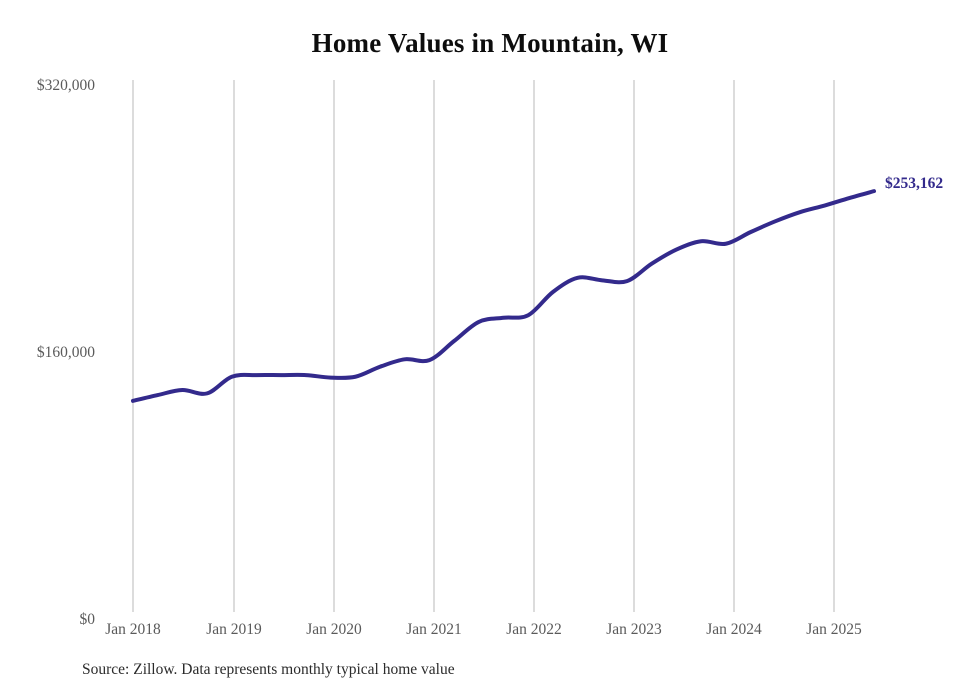  What do you see at coordinates (834, 629) in the screenshot?
I see `x-axis-tick-jan-2025: Jan 2025` at bounding box center [834, 629].